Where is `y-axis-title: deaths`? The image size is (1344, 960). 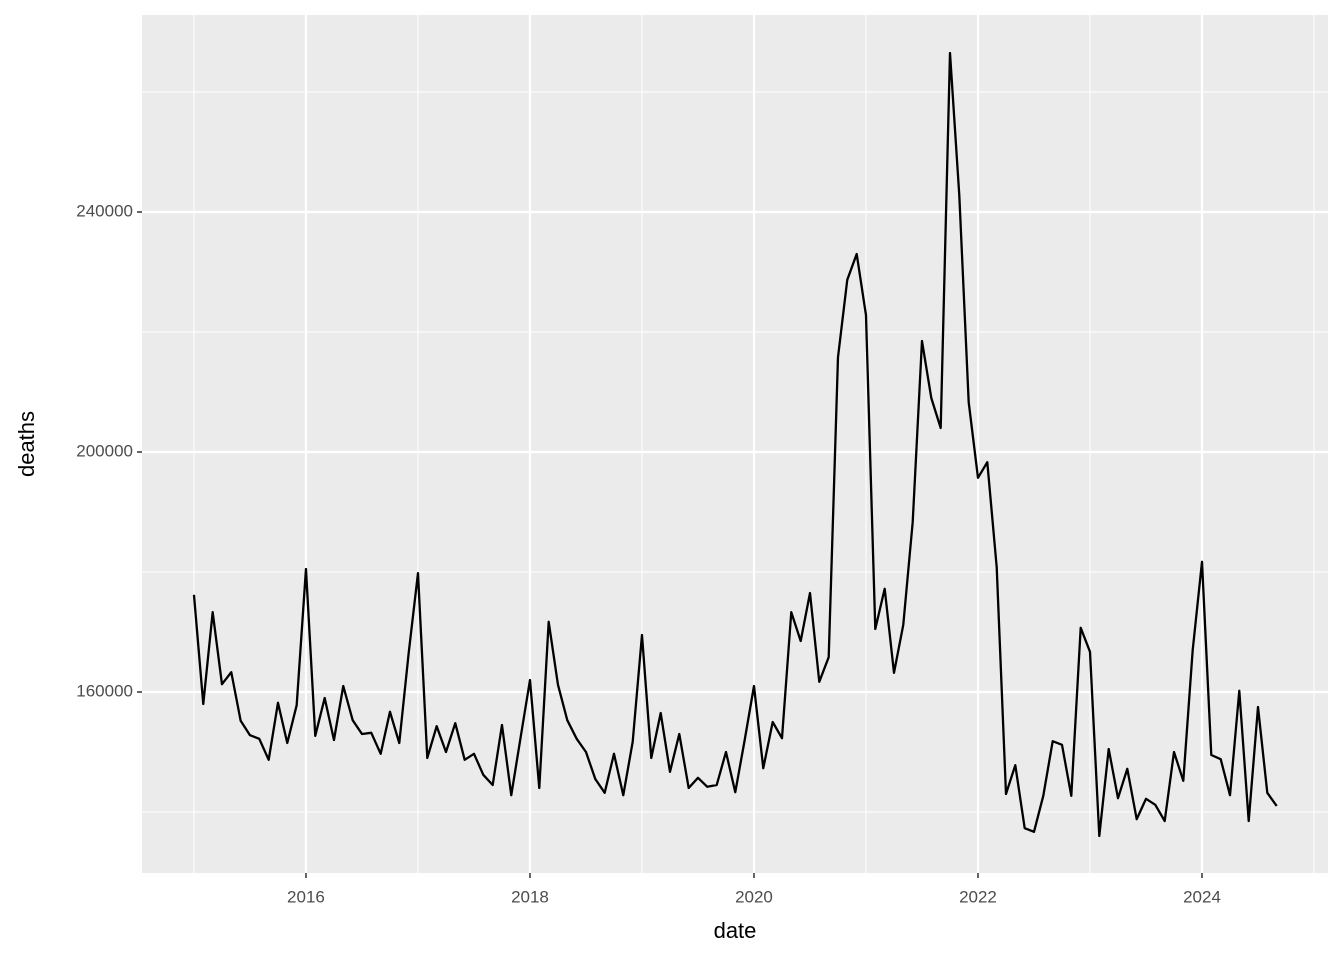
y-axis-title: deaths is located at coordinates (26, 444).